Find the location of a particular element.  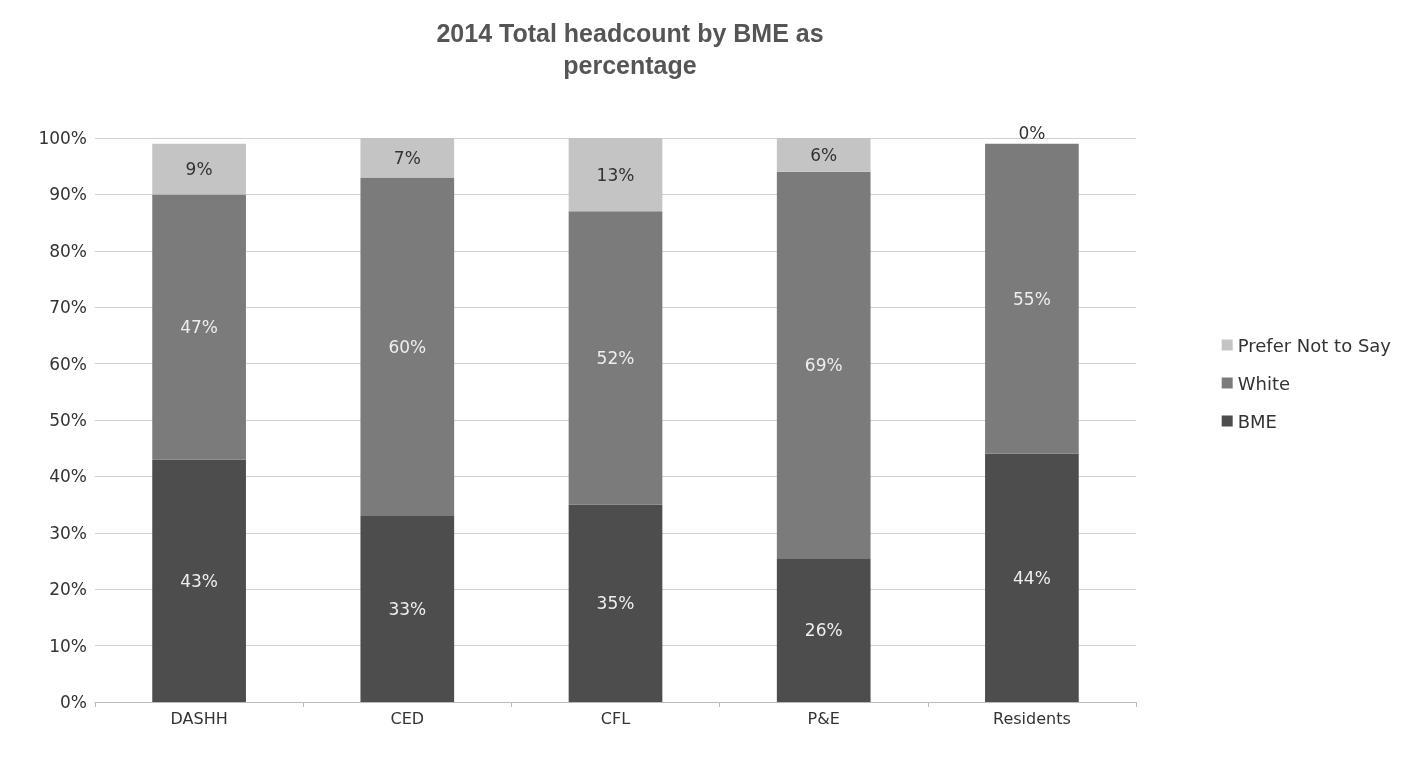

y-tick-label: 0% is located at coordinates (73, 702).